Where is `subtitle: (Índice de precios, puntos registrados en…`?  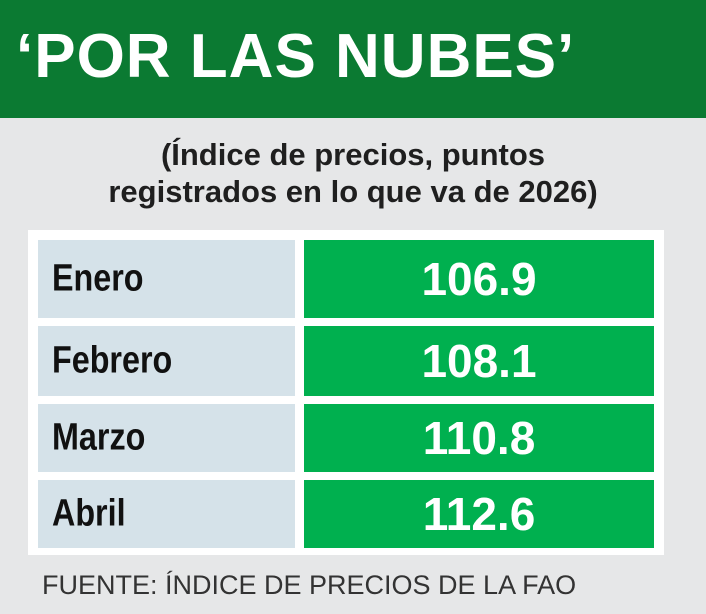 subtitle: (Índice de precios, puntos registrados en… is located at coordinates (353, 173).